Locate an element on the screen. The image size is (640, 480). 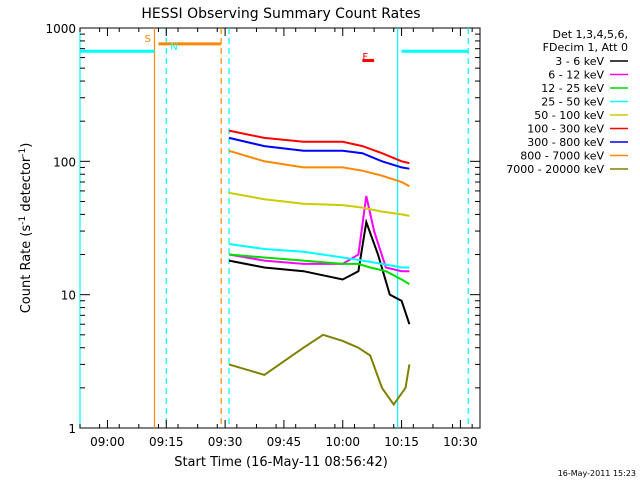
y-tick-label-3: 1000 is located at coordinates (60, 29).